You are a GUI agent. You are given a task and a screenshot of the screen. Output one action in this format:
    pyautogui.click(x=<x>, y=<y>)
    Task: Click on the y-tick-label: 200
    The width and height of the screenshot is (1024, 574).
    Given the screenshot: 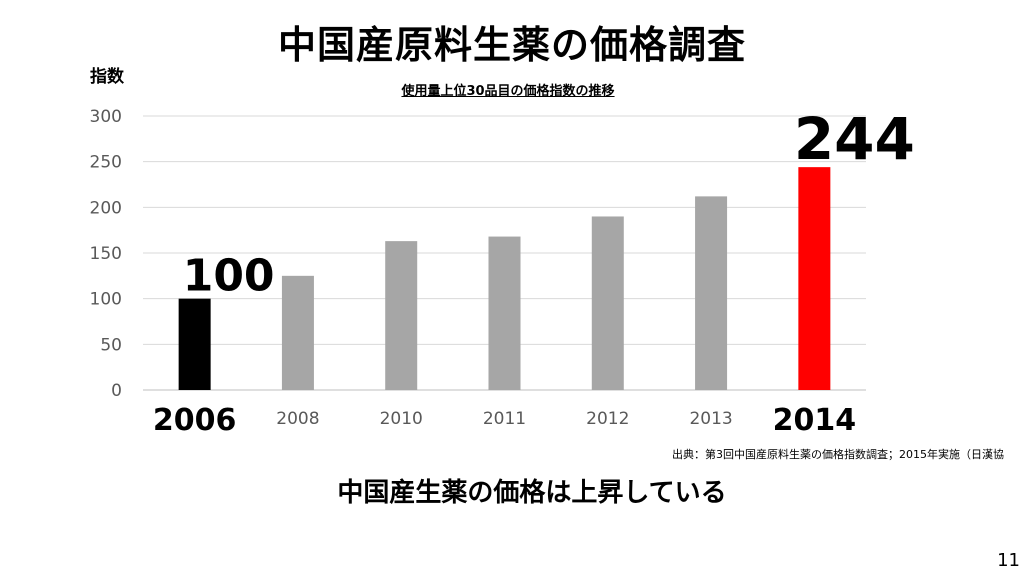 What is the action you would take?
    pyautogui.click(x=106, y=208)
    